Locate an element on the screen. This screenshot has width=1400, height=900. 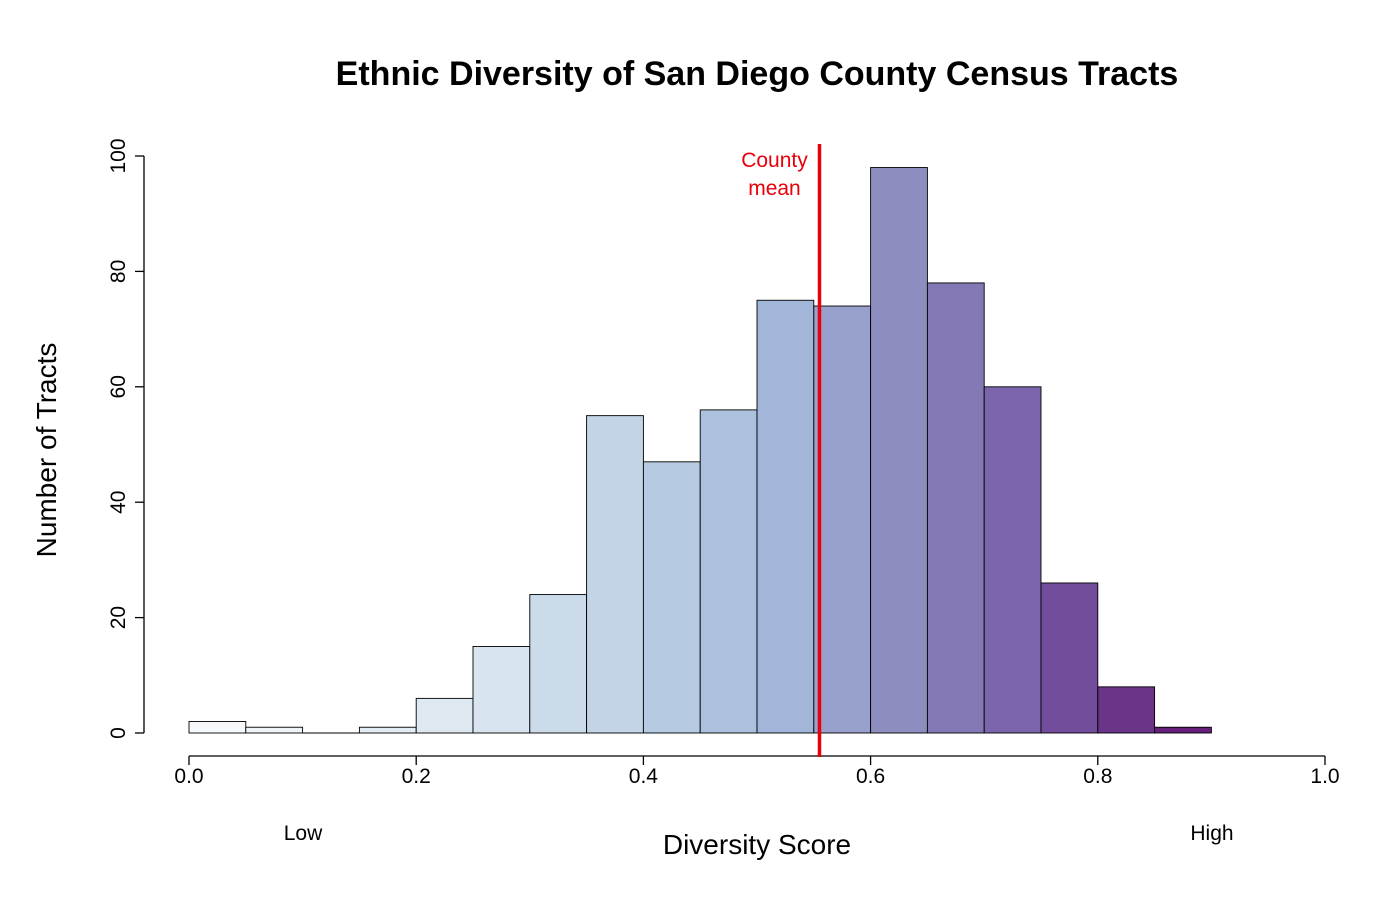
county-mean-label-line2: mean is located at coordinates (774, 188).